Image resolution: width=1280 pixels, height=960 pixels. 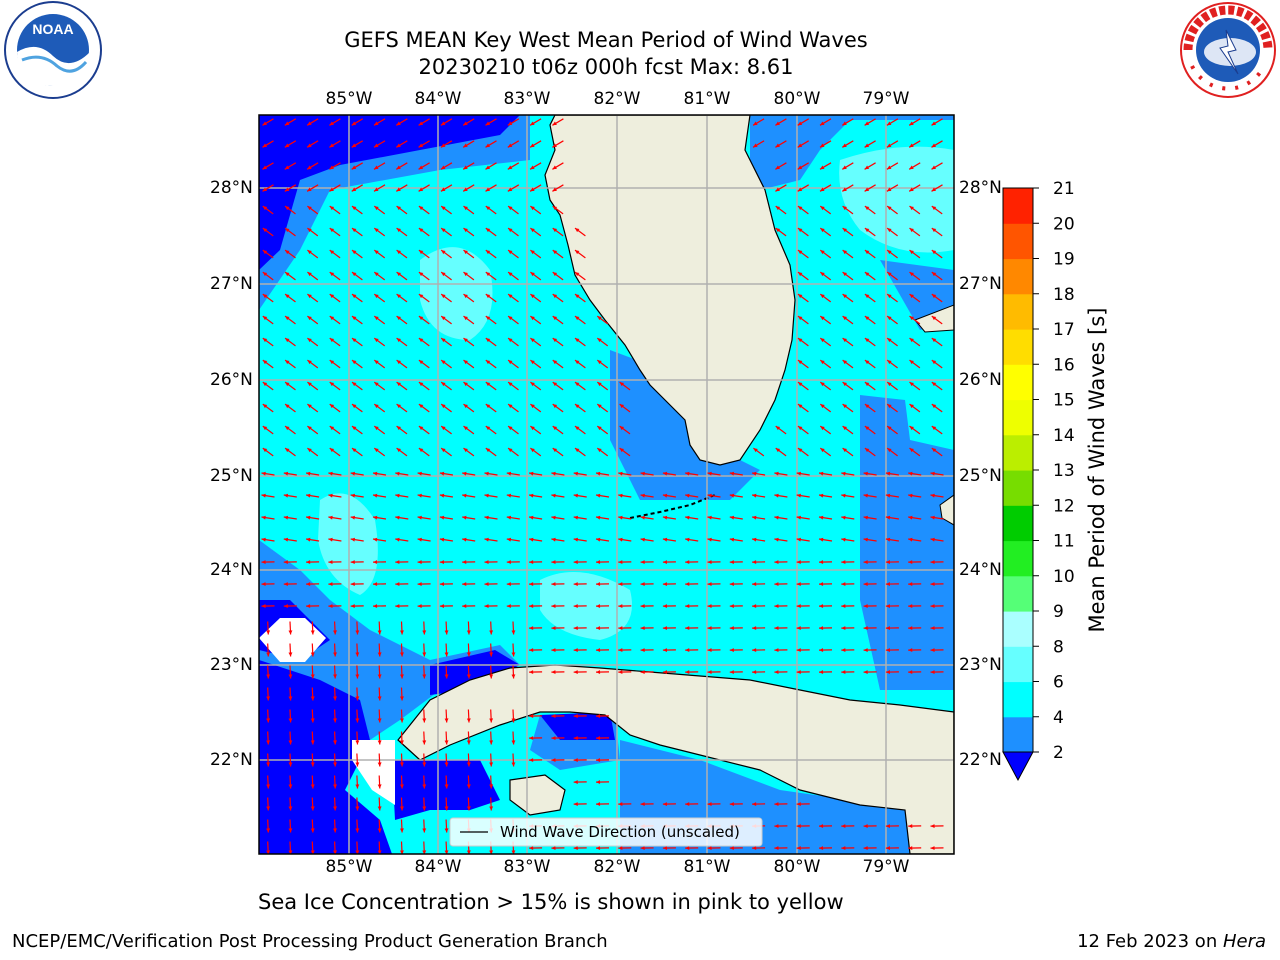 What do you see at coordinates (886, 867) in the screenshot?
I see `lon-label-bottom: 79°W` at bounding box center [886, 867].